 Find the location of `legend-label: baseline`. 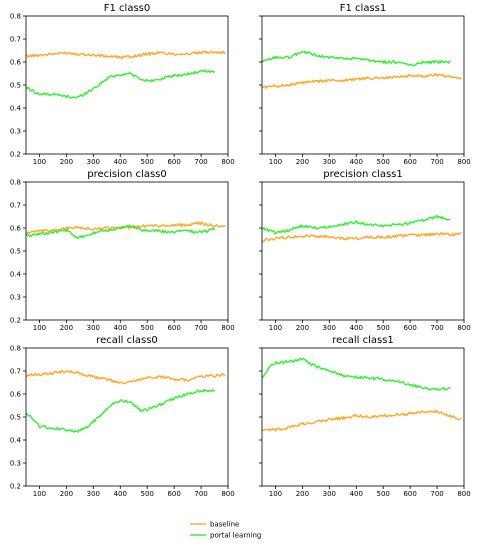

legend-label: baseline is located at coordinates (224, 525).